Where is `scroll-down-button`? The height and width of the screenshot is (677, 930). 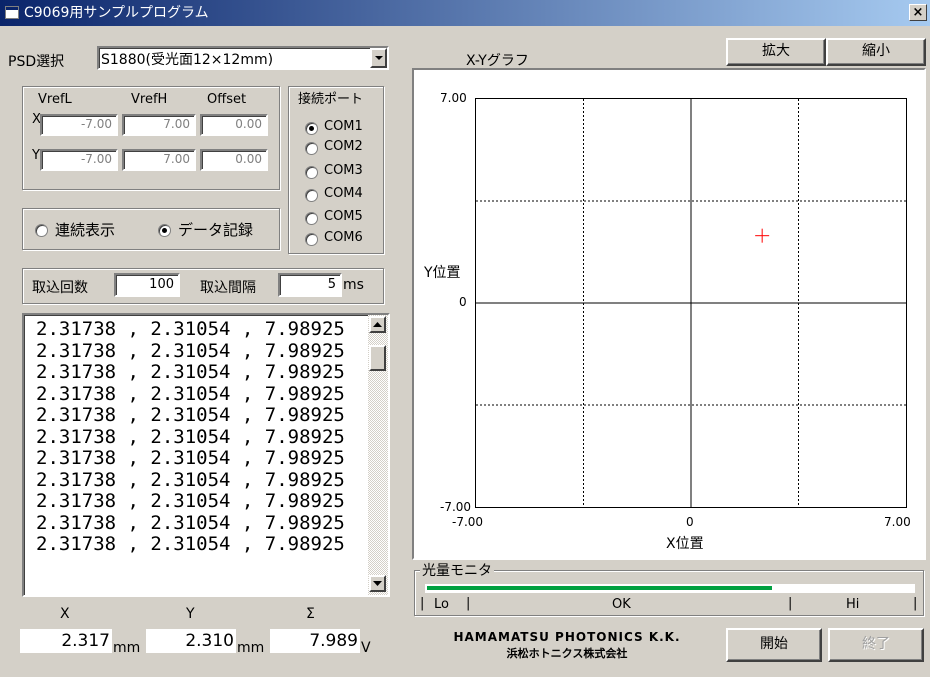
scroll-down-button is located at coordinates (377, 583).